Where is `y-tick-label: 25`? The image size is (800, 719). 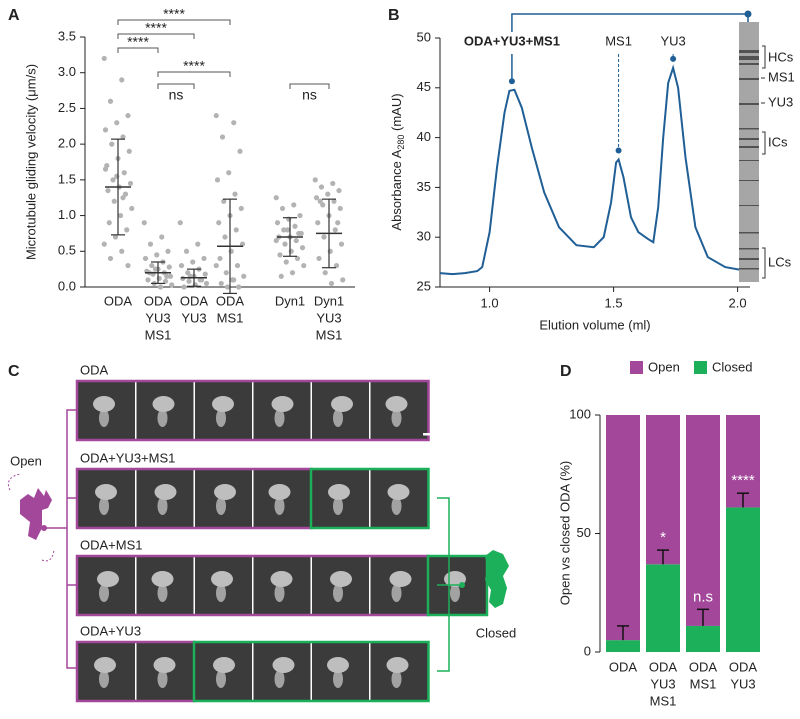
y-tick-label: 25 is located at coordinates (424, 285).